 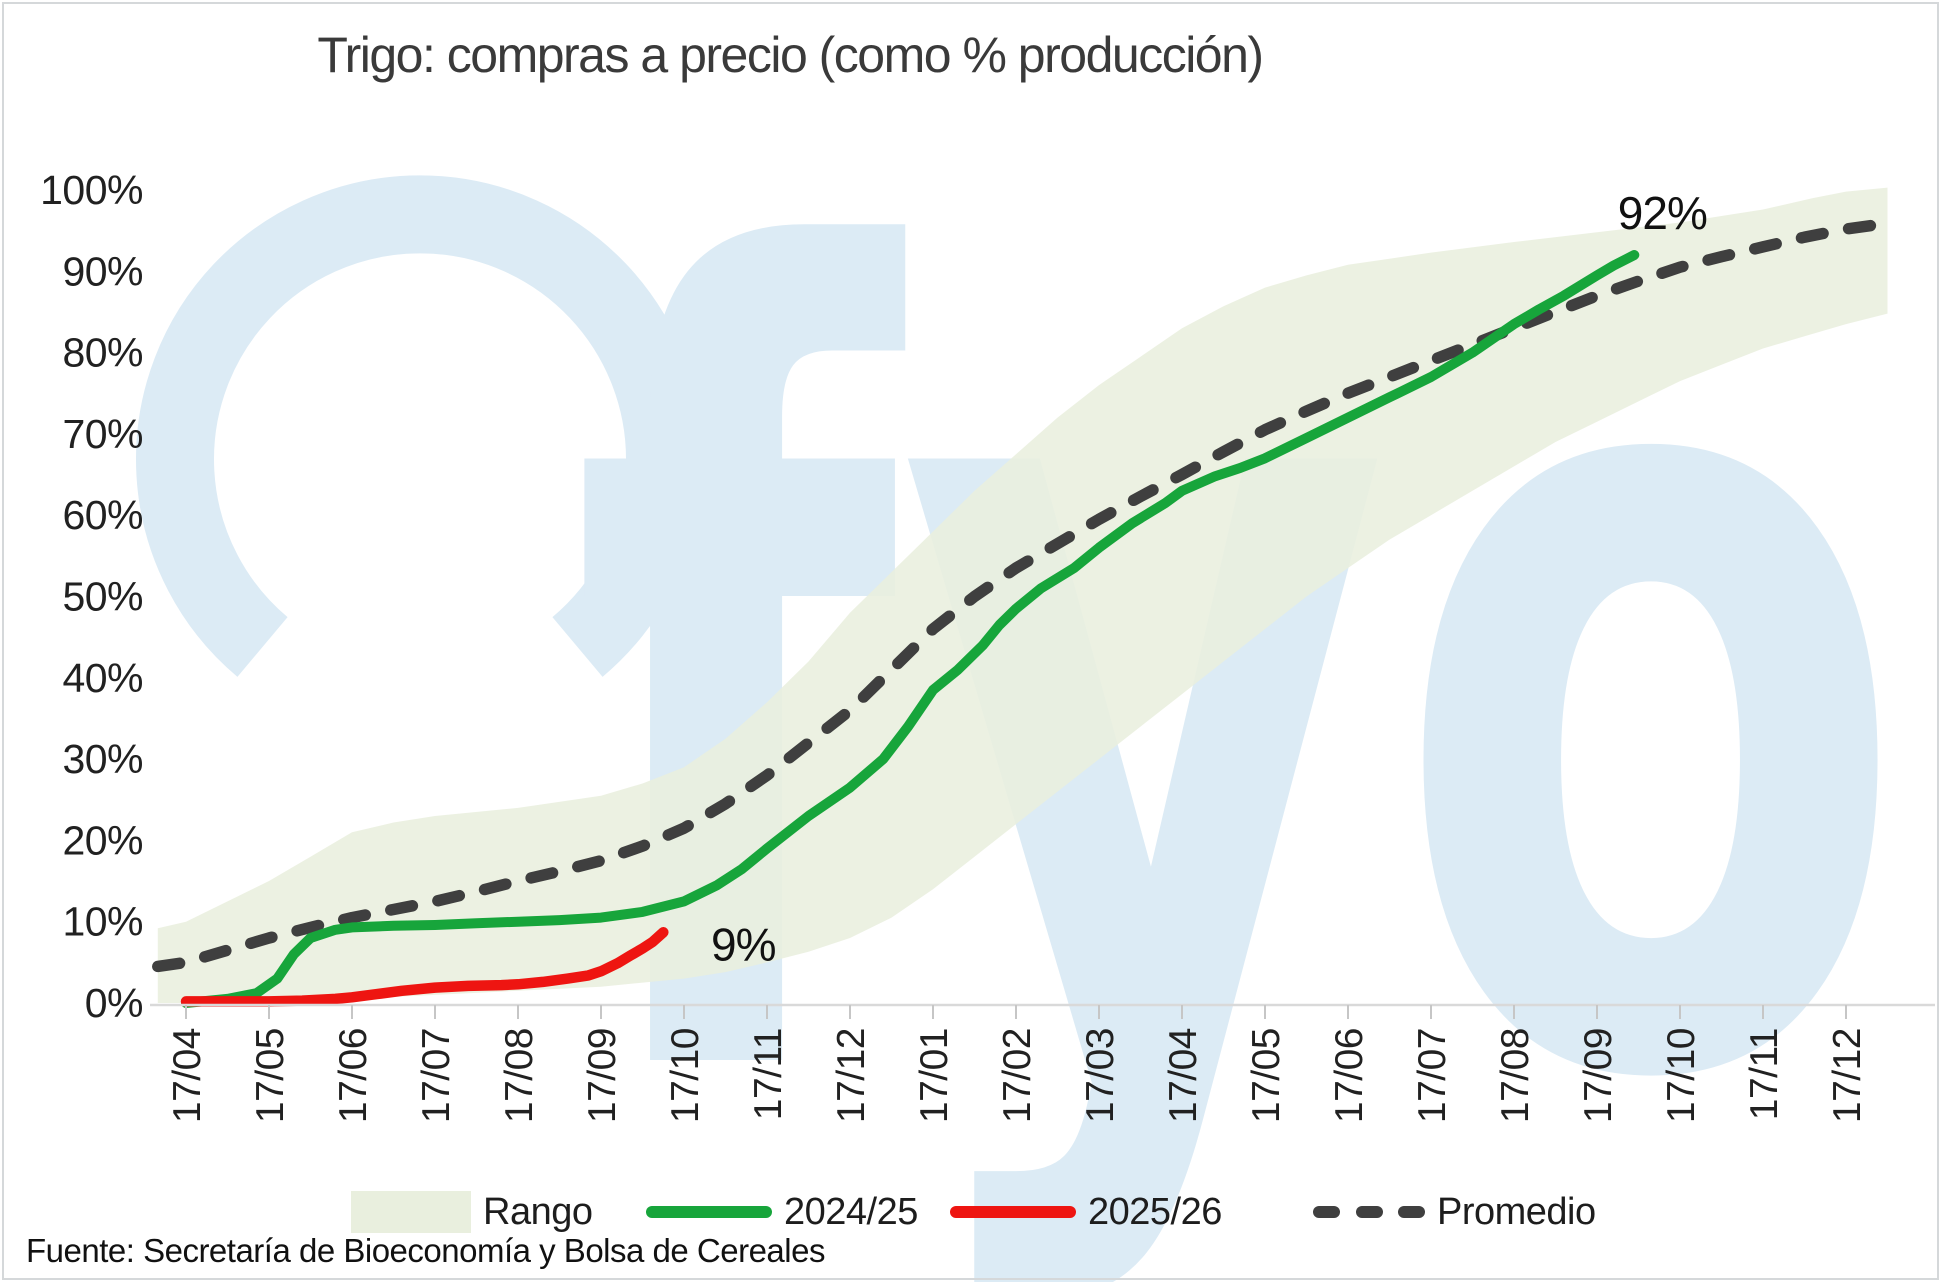 I want to click on x-axis-label: 17/02, so click(x=1017, y=1075).